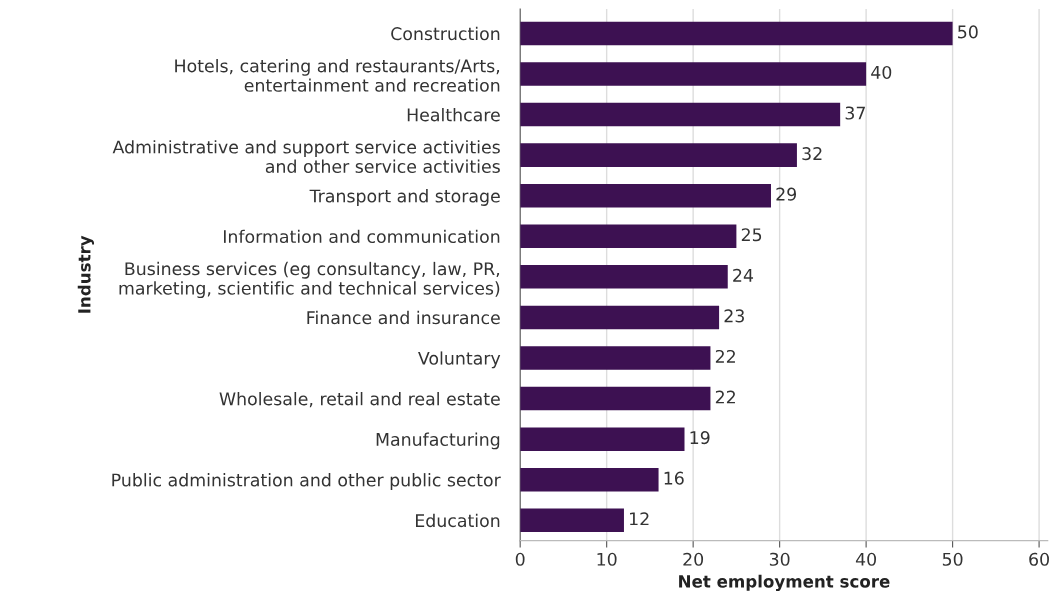 The width and height of the screenshot is (1053, 604). Describe the element at coordinates (866, 559) in the screenshot. I see `x-tick-label: 40` at that location.